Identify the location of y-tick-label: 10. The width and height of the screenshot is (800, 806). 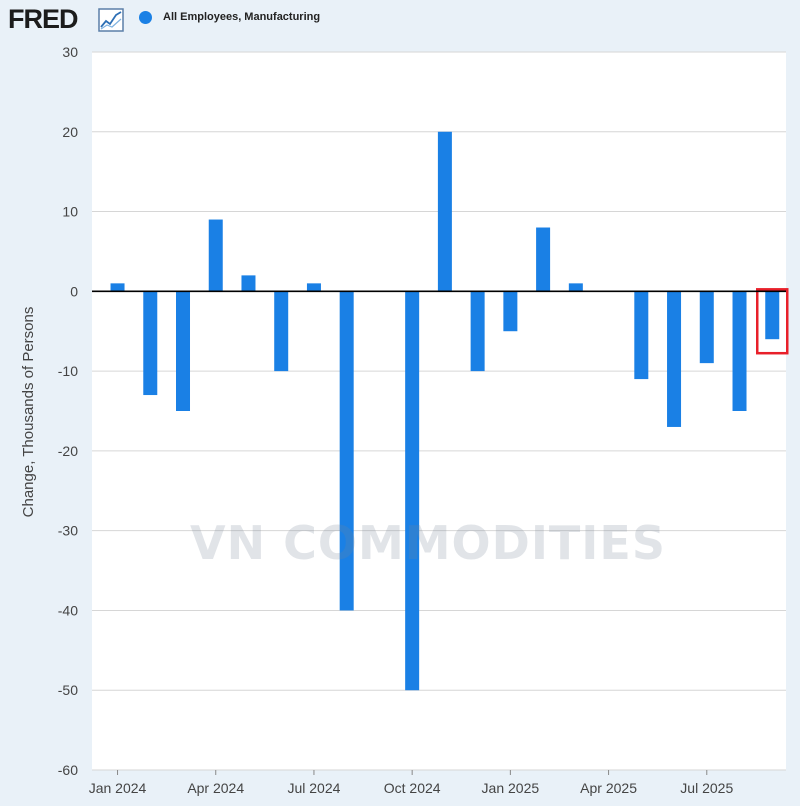
(70, 212).